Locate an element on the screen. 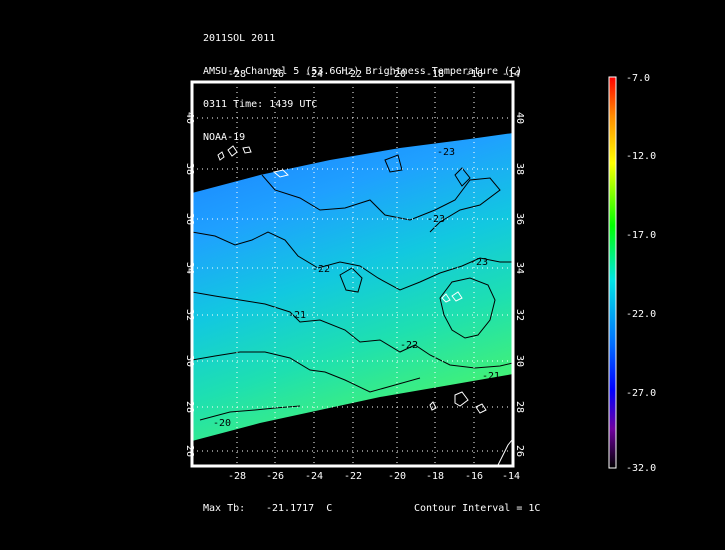 This screenshot has height=550, width=725. max-tb-value: -21.1717 C is located at coordinates (299, 508).